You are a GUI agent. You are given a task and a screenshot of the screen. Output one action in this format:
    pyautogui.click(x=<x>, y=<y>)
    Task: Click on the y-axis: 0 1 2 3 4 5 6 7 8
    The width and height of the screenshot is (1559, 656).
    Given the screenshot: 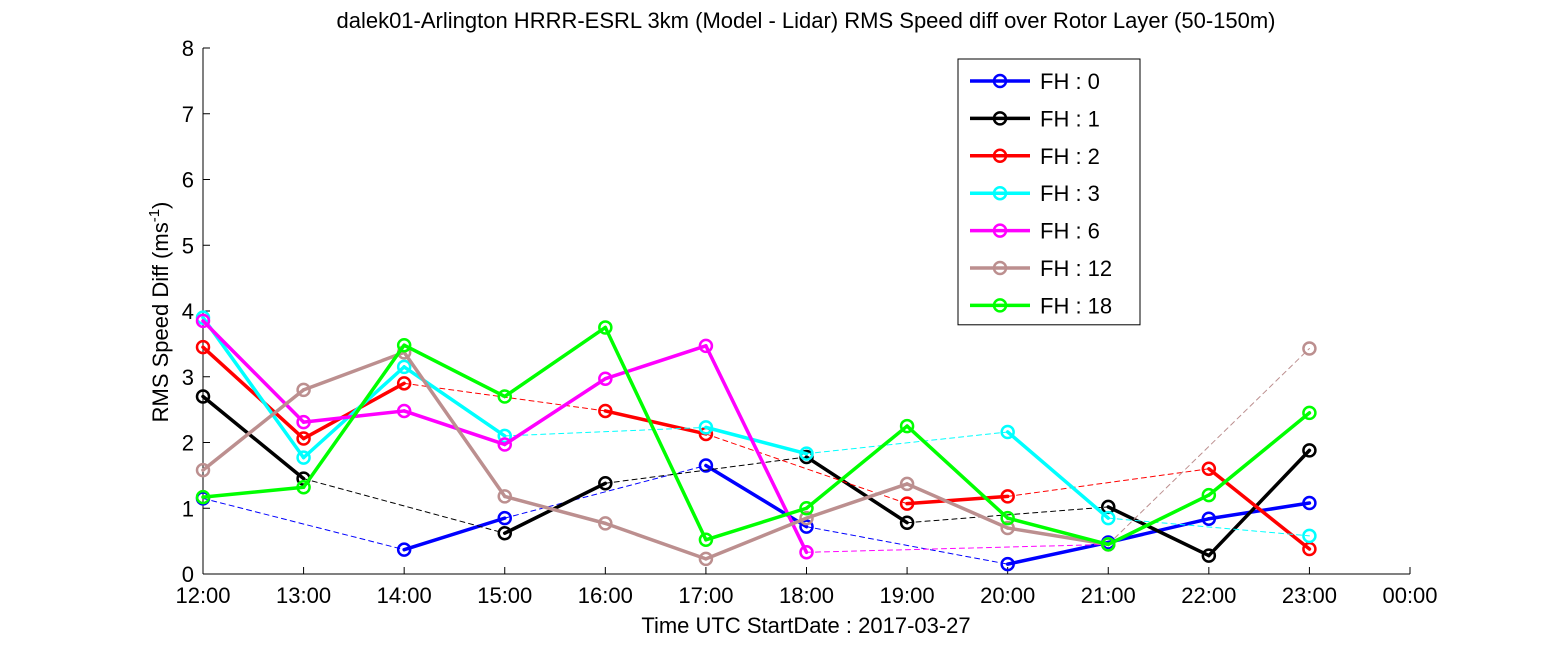 What is the action you would take?
    pyautogui.click(x=196, y=311)
    